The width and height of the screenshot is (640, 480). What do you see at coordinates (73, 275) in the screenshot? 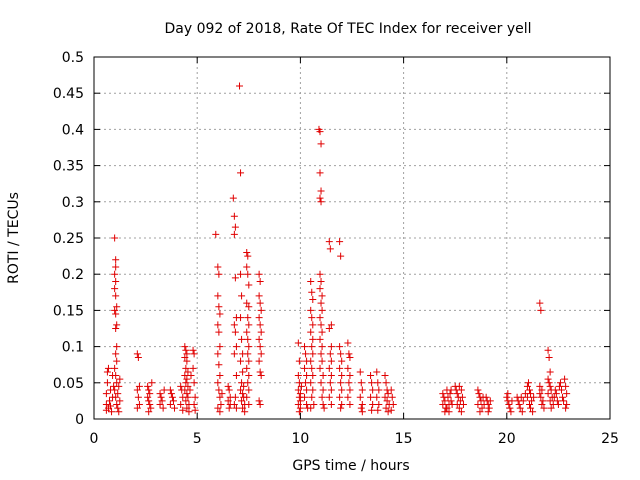
I see `y-tick-label: 0.2` at bounding box center [73, 275].